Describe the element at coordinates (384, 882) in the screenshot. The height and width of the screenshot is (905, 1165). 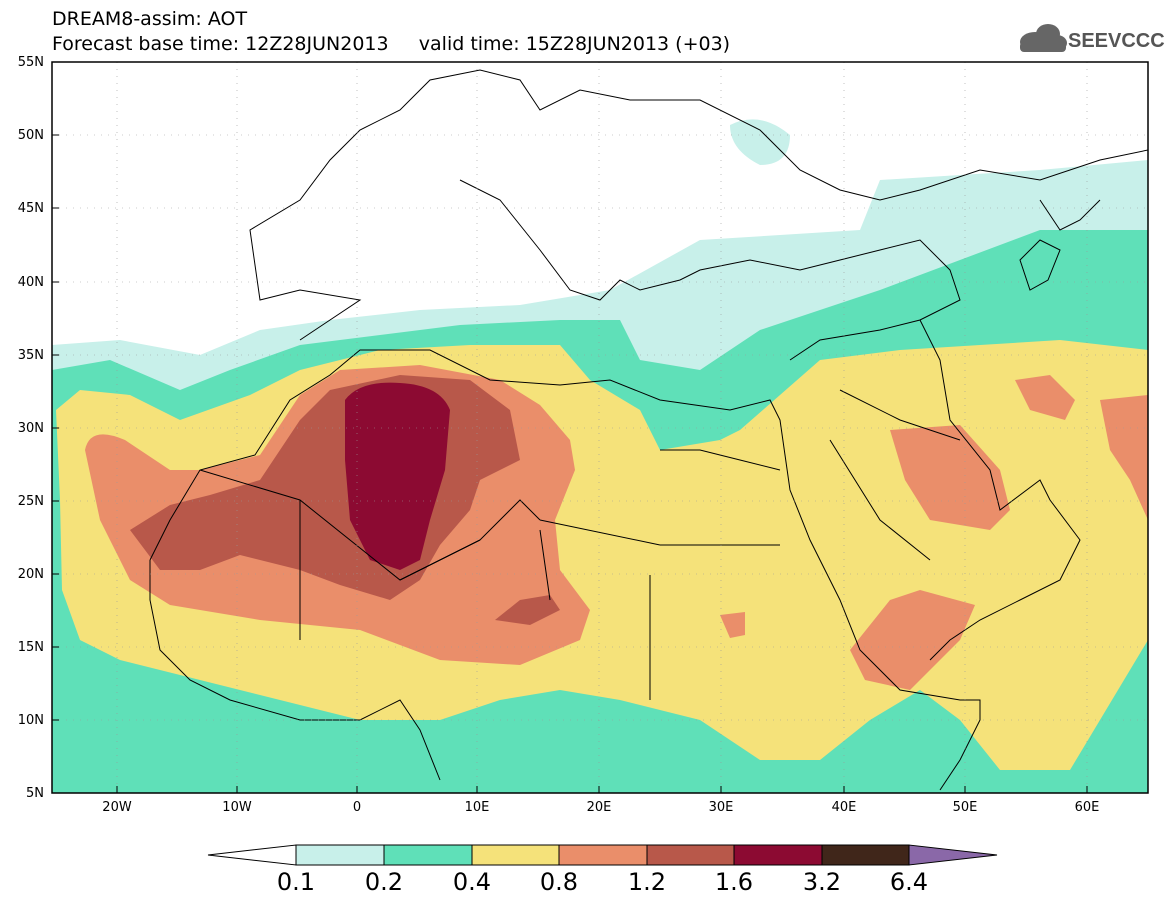
I see `colorbar-label: 0.2` at that location.